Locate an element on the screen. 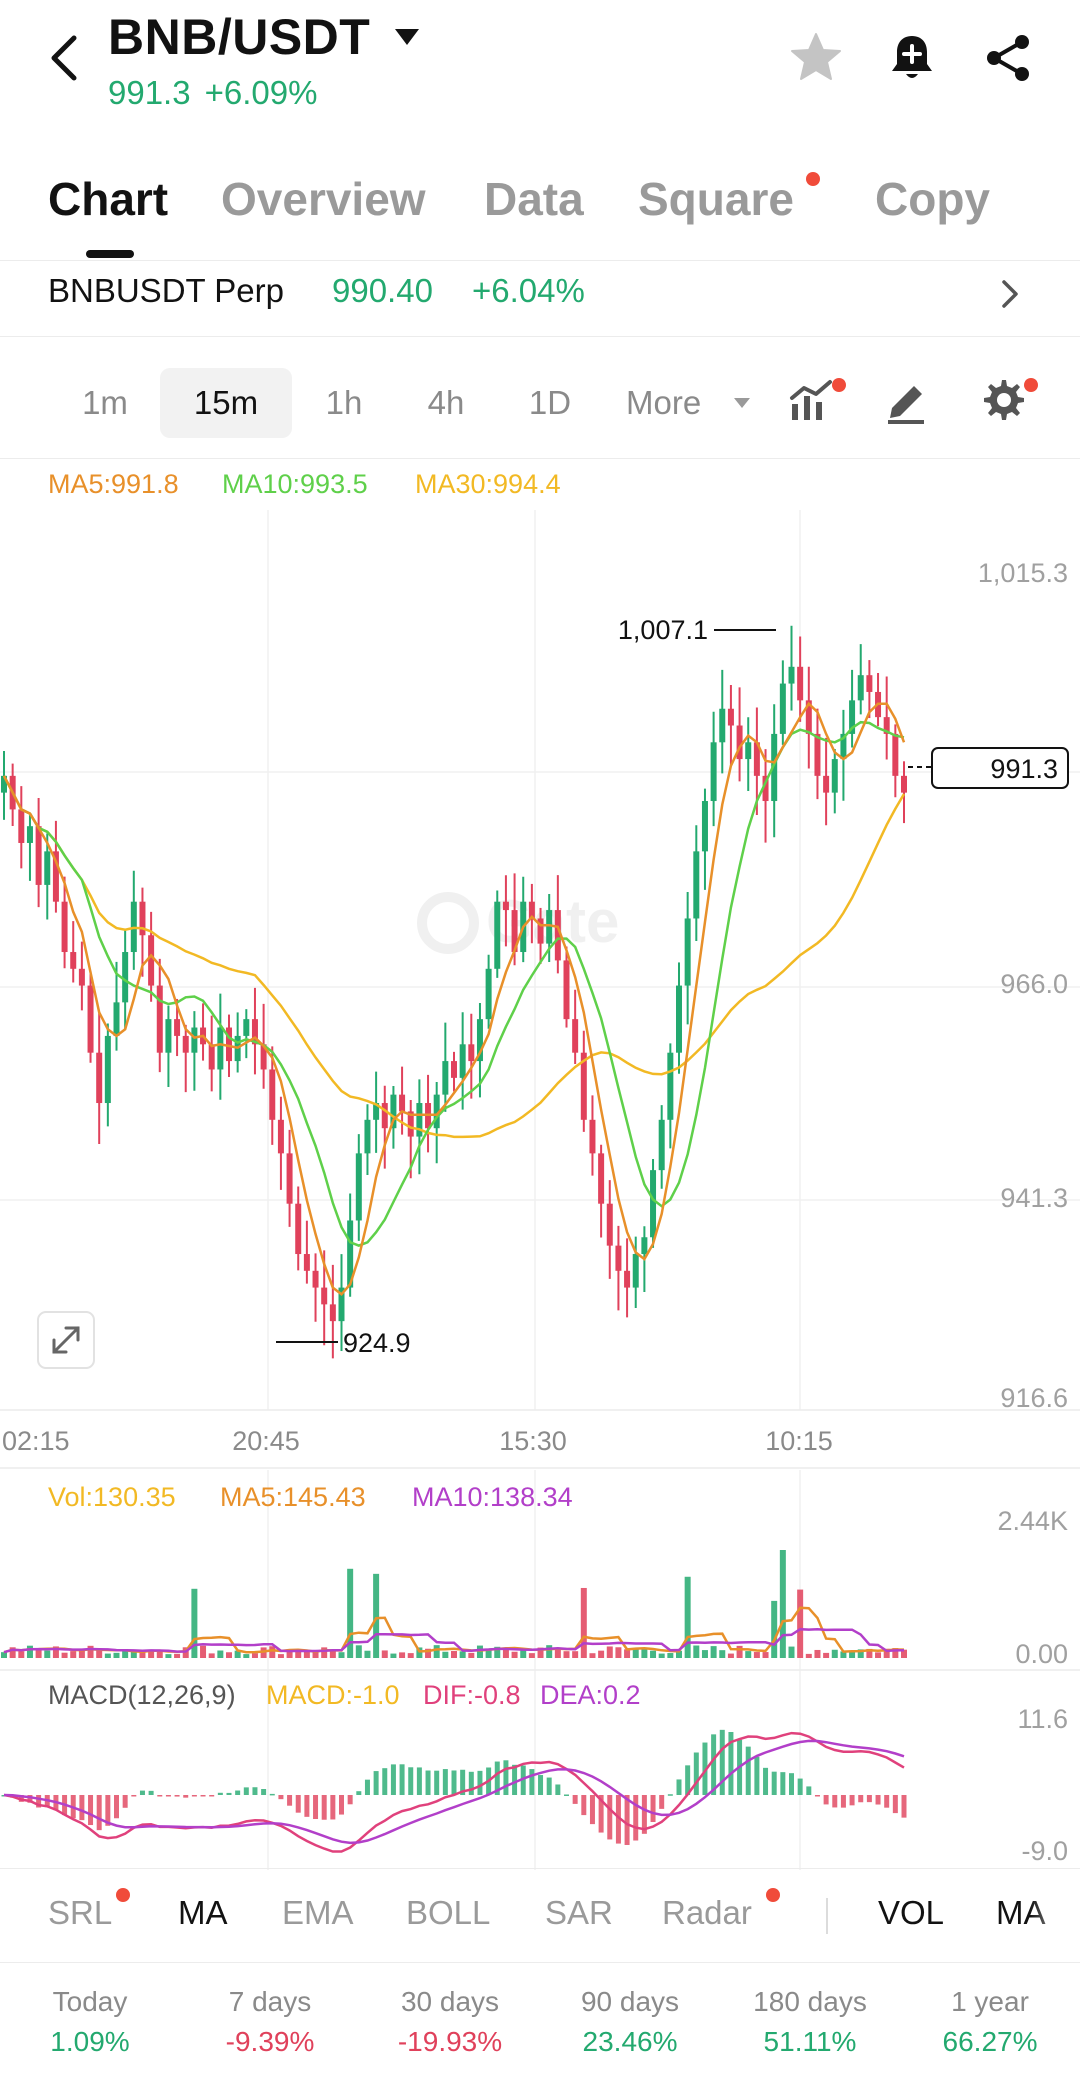 Image resolution: width=1080 pixels, height=2075 pixels. settings-gear-icon is located at coordinates (1002, 400).